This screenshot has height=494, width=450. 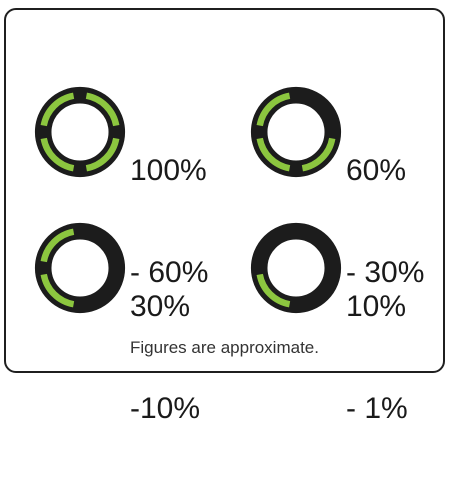 I want to click on range-upper: 30%, so click(x=160, y=306).